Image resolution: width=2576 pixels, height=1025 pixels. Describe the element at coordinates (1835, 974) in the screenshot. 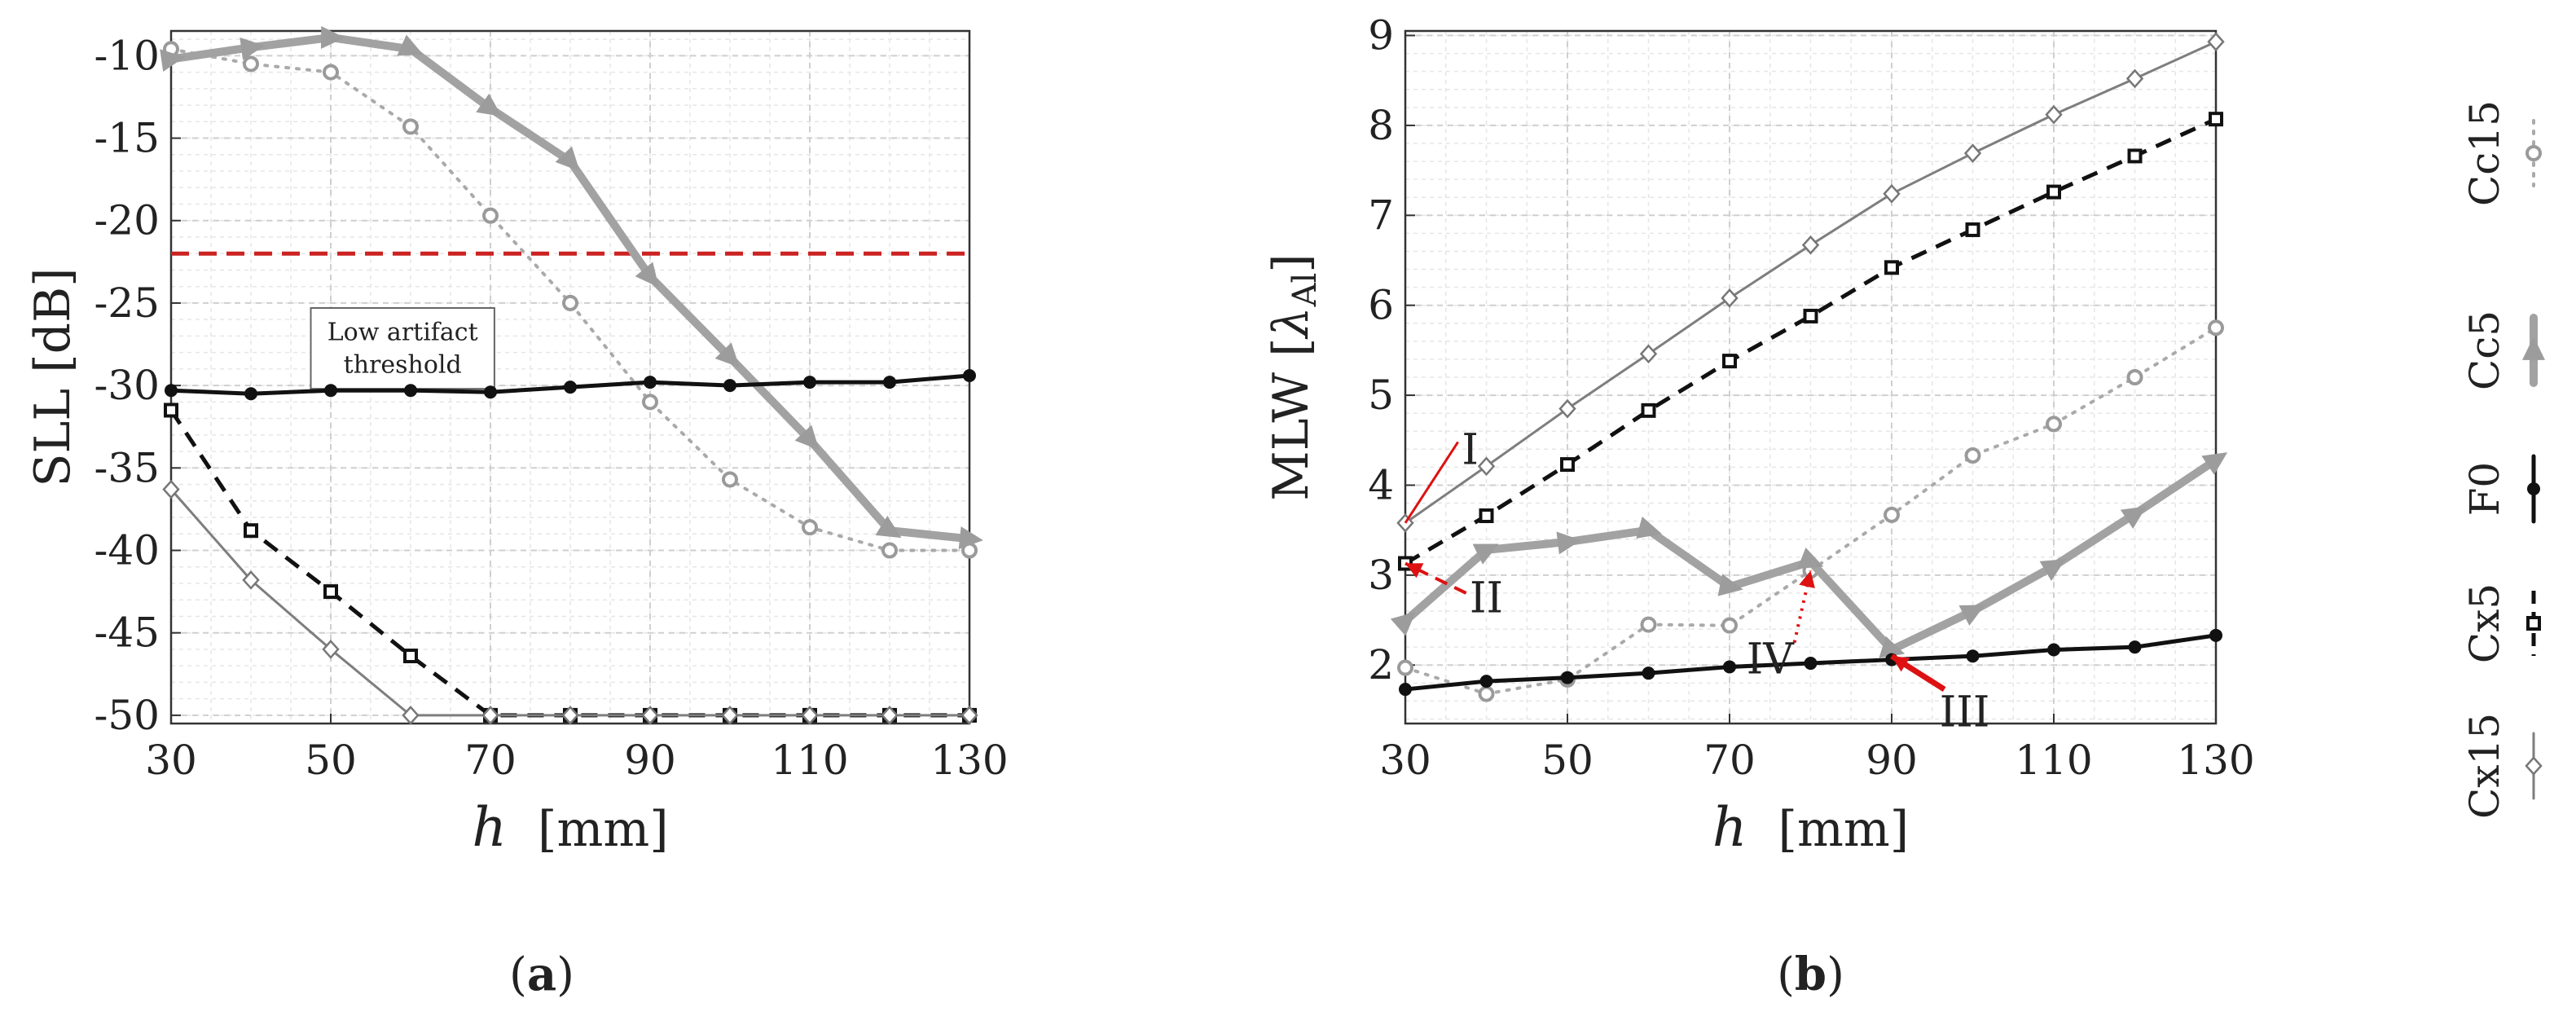

I see `panel-label-close: )` at that location.